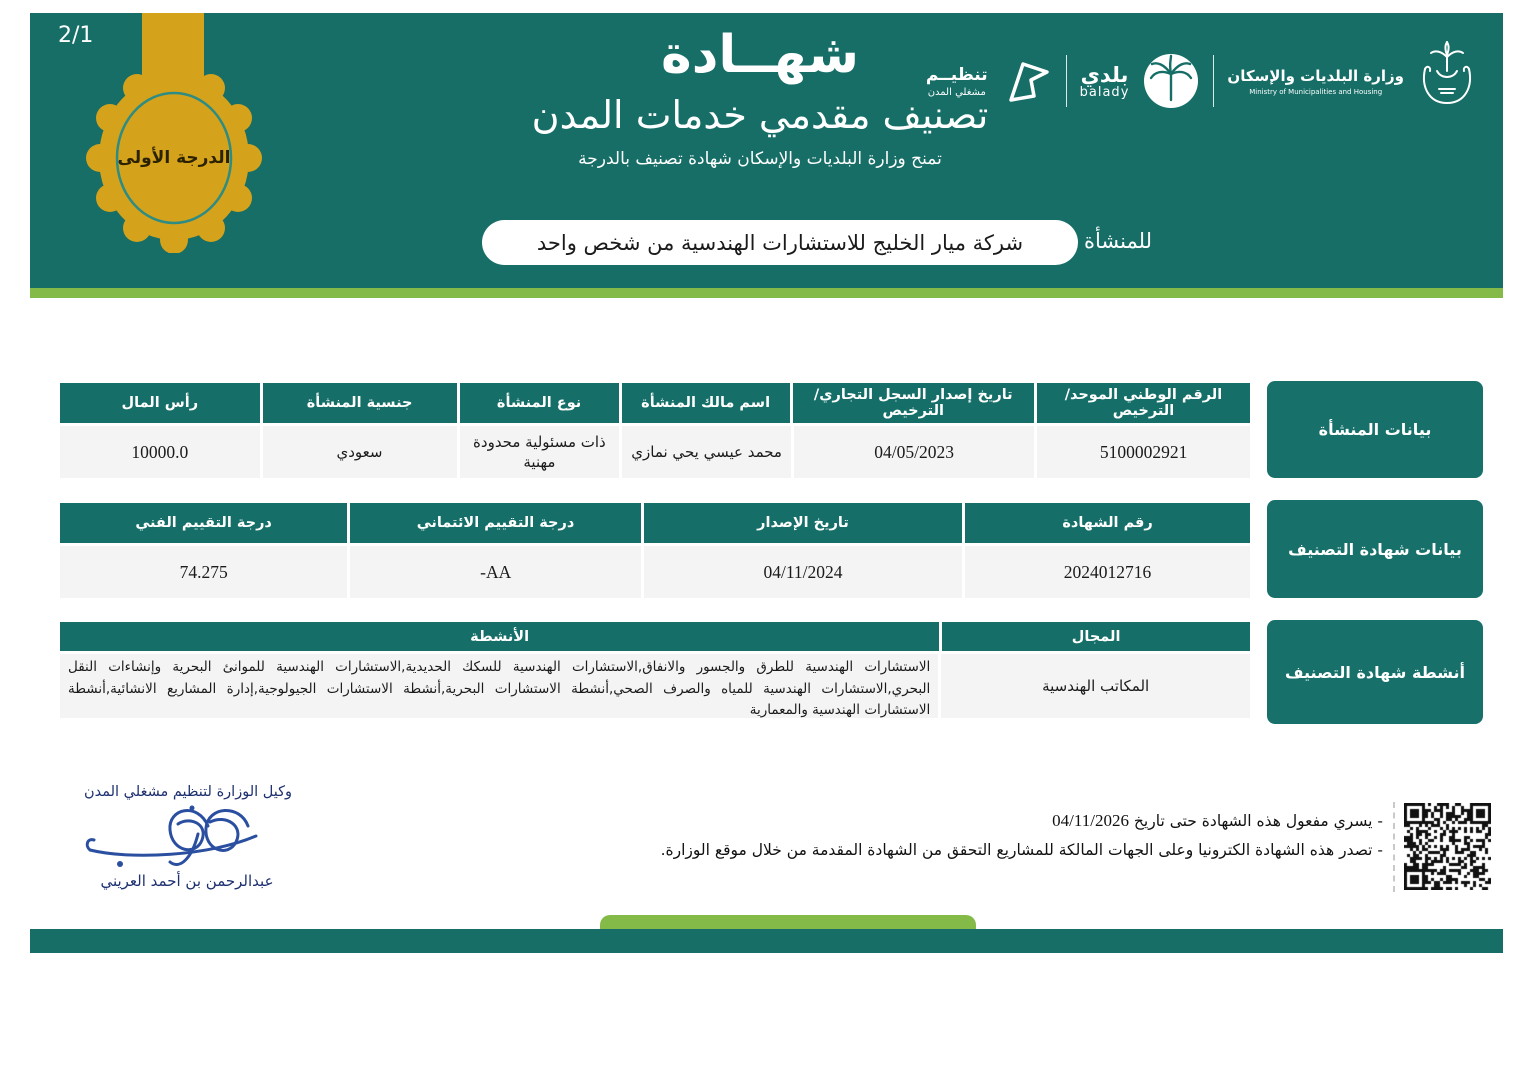 The width and height of the screenshot is (1517, 1070). What do you see at coordinates (803, 572) in the screenshot?
I see `cell-issue-date: 04/11/2024` at bounding box center [803, 572].